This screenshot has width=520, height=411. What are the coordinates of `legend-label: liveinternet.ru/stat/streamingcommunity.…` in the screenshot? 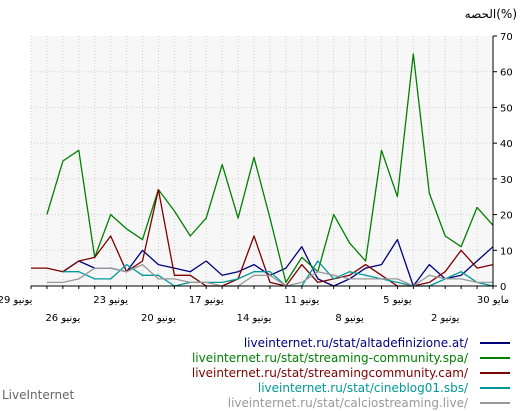 It's located at (329, 373).